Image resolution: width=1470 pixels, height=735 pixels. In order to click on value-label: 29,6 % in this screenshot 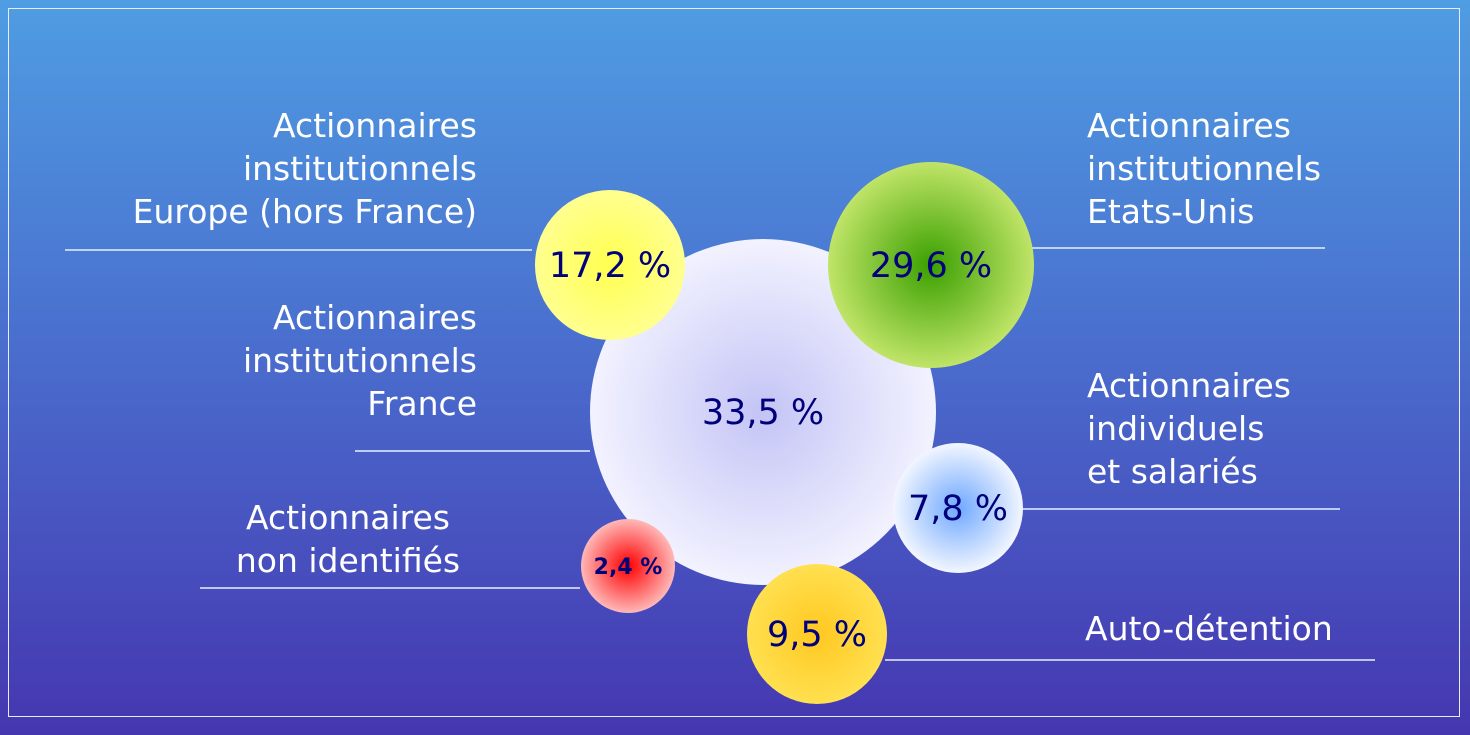, I will do `click(931, 266)`.